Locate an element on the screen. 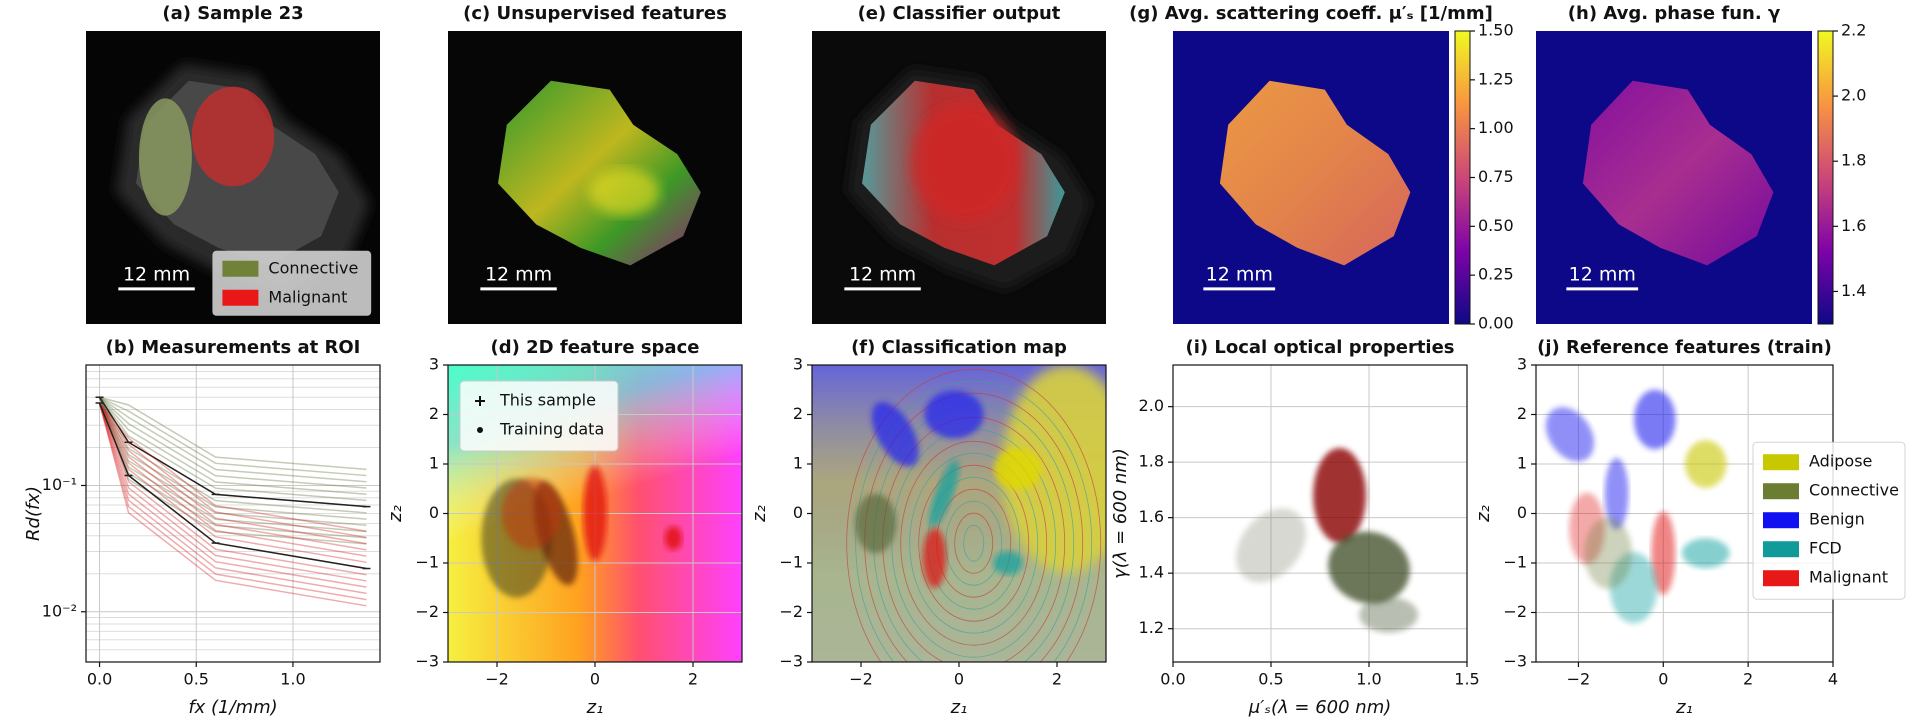 The height and width of the screenshot is (728, 1920). colorbar-tick-label: 1.6 is located at coordinates (1853, 225).